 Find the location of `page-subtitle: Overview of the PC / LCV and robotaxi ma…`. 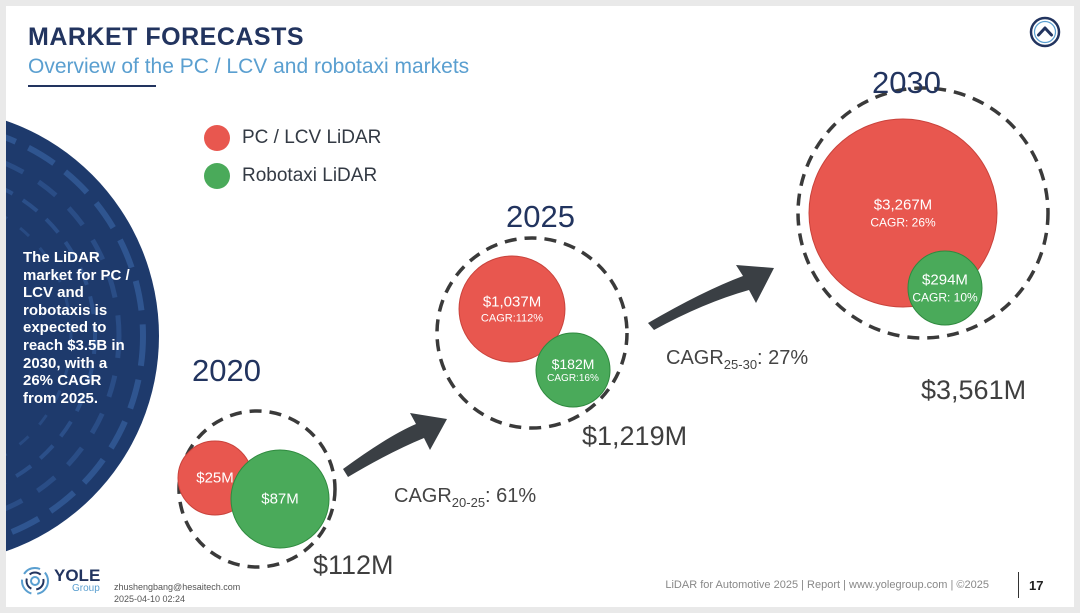

page-subtitle: Overview of the PC / LCV and robotaxi ma… is located at coordinates (249, 66).